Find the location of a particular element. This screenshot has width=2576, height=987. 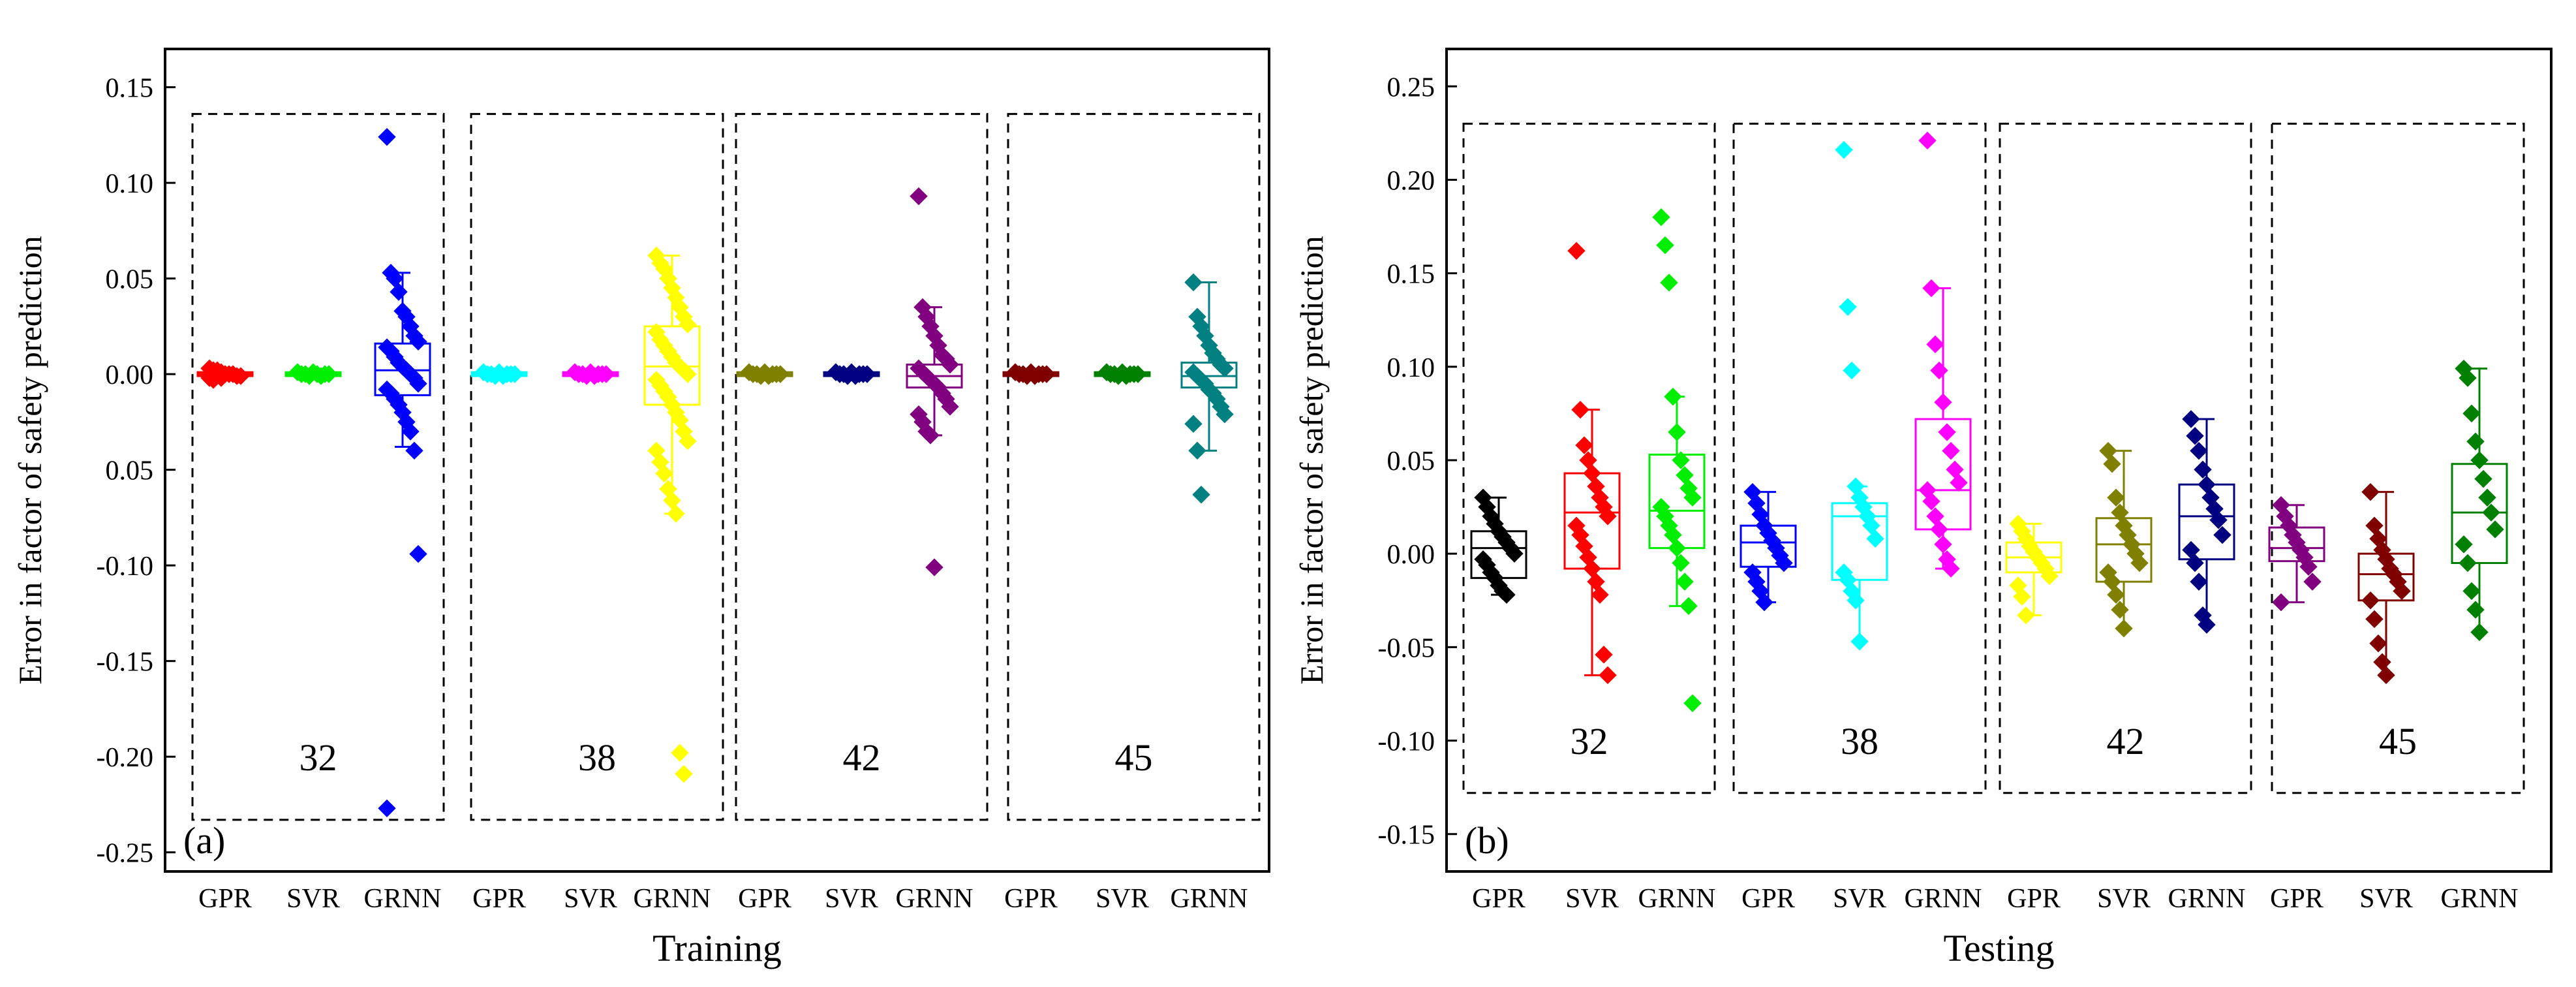

group-label: 32 is located at coordinates (318, 757).